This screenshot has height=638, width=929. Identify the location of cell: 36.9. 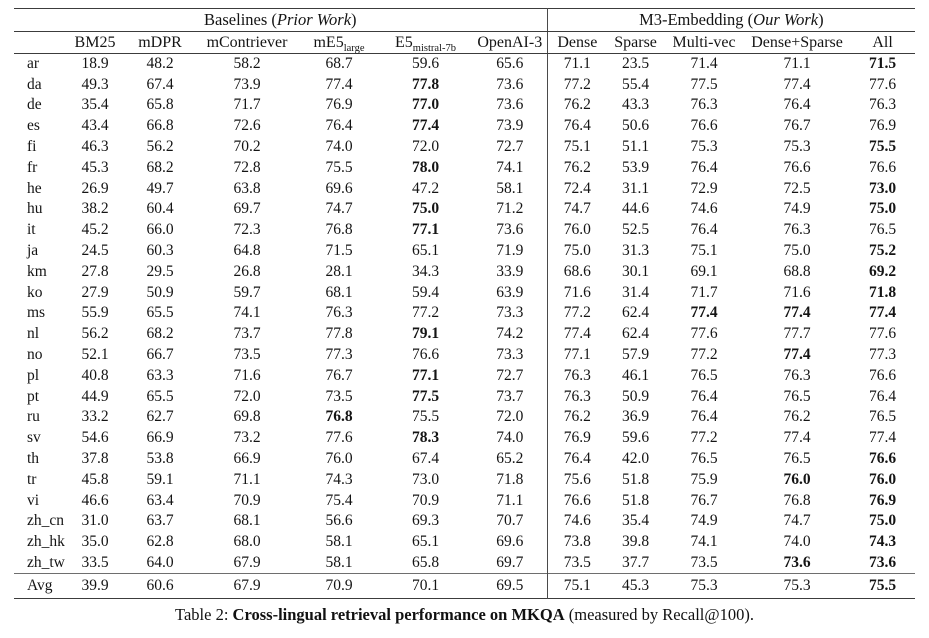
(636, 417).